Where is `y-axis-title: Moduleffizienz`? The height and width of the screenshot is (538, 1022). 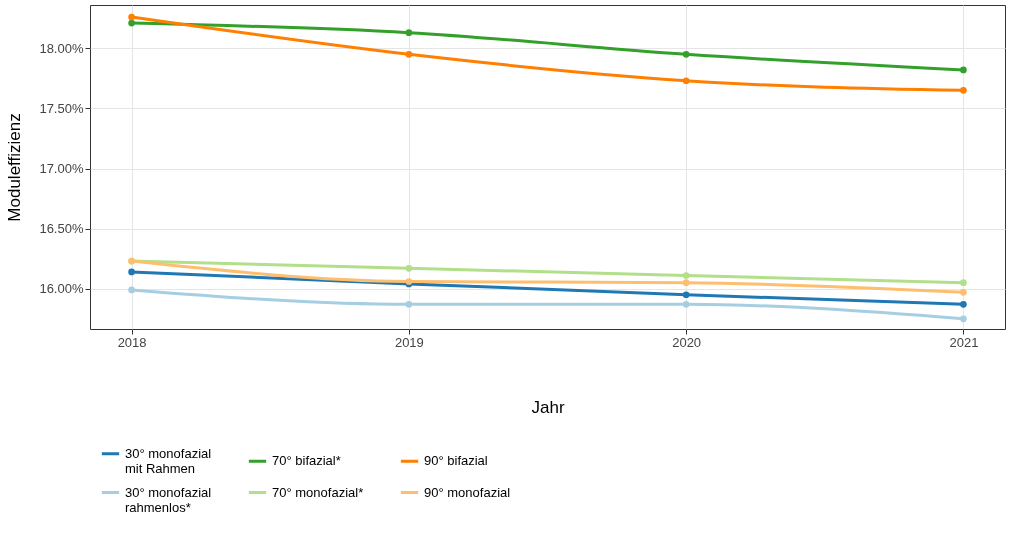
y-axis-title: Moduleffizienz is located at coordinates (15, 167).